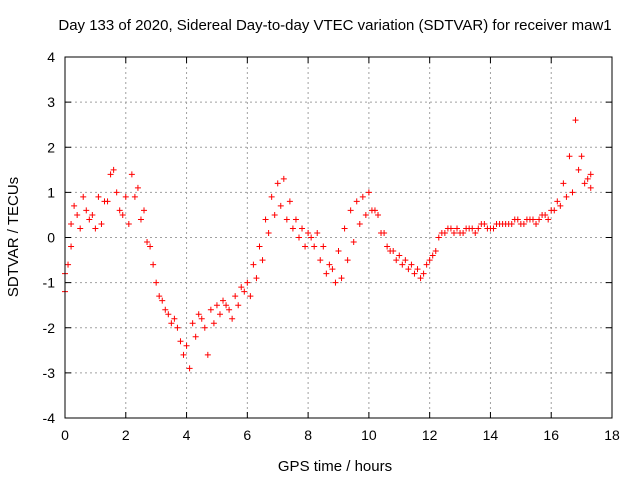 Image resolution: width=640 pixels, height=480 pixels. I want to click on y-axis-label: SDTVAR / TECUs, so click(13, 237).